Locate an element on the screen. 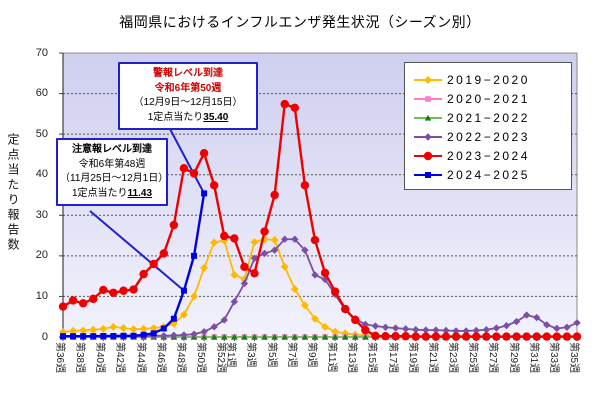 The width and height of the screenshot is (600, 408). x-tick-label: 第15週 is located at coordinates (372, 358).